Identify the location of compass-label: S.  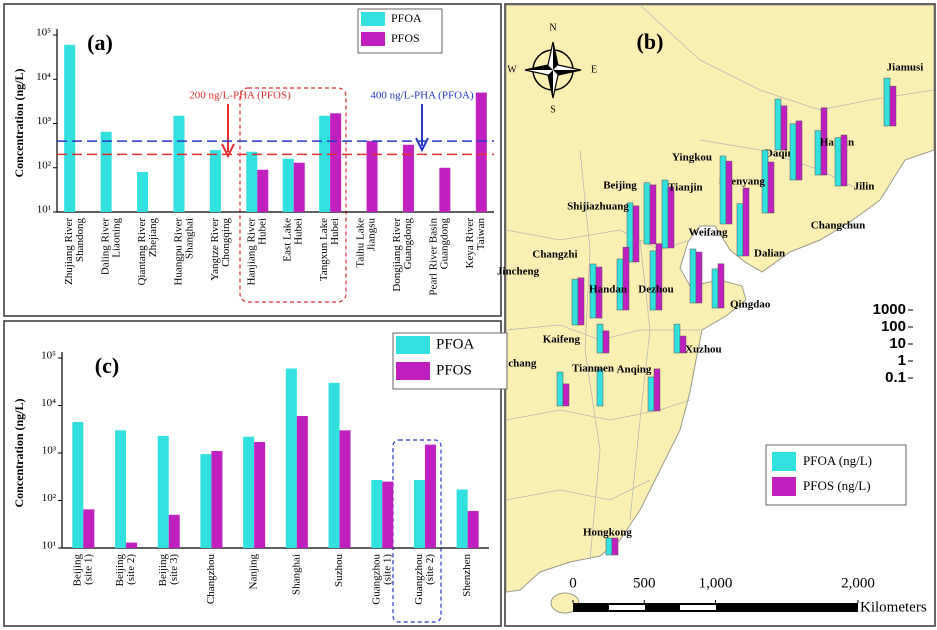
(553, 109).